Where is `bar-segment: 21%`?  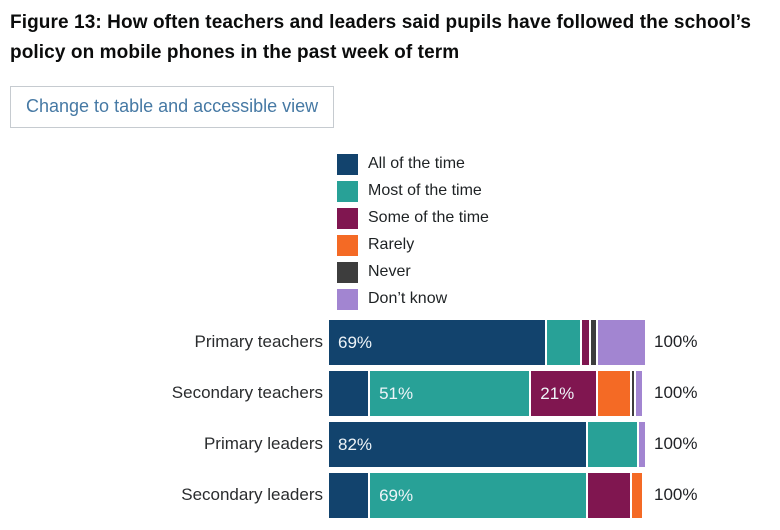
bar-segment: 21% is located at coordinates (564, 393).